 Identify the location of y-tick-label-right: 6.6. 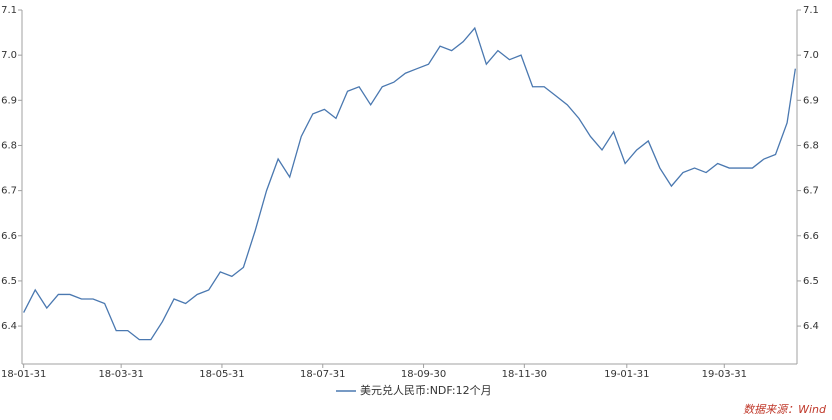
(811, 236).